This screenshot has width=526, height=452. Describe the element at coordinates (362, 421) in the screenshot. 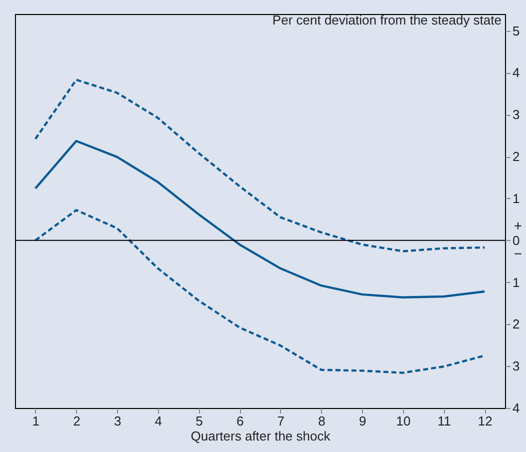

I see `x-tick-label: 9` at that location.